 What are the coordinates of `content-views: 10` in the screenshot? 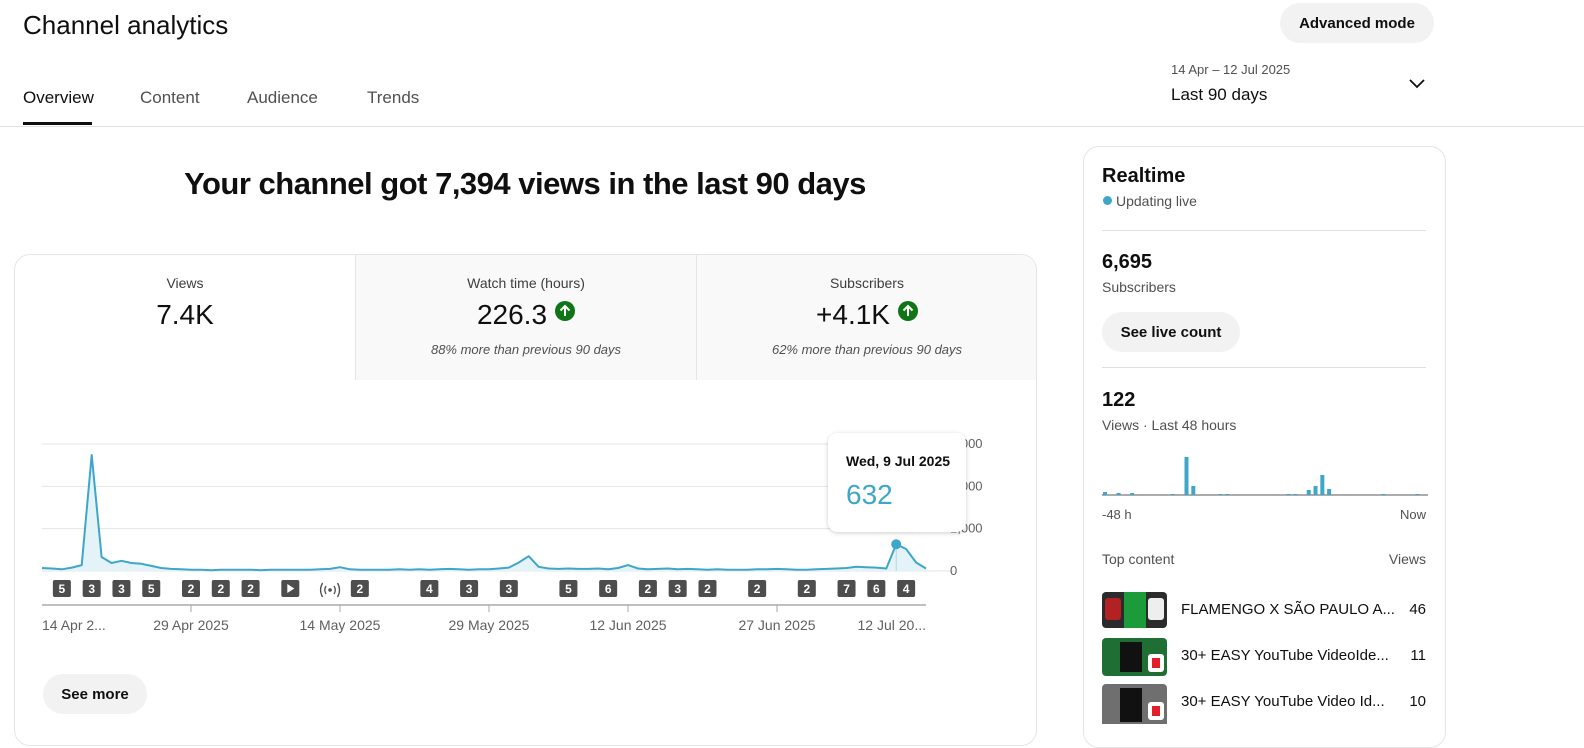 It's located at (1417, 701).